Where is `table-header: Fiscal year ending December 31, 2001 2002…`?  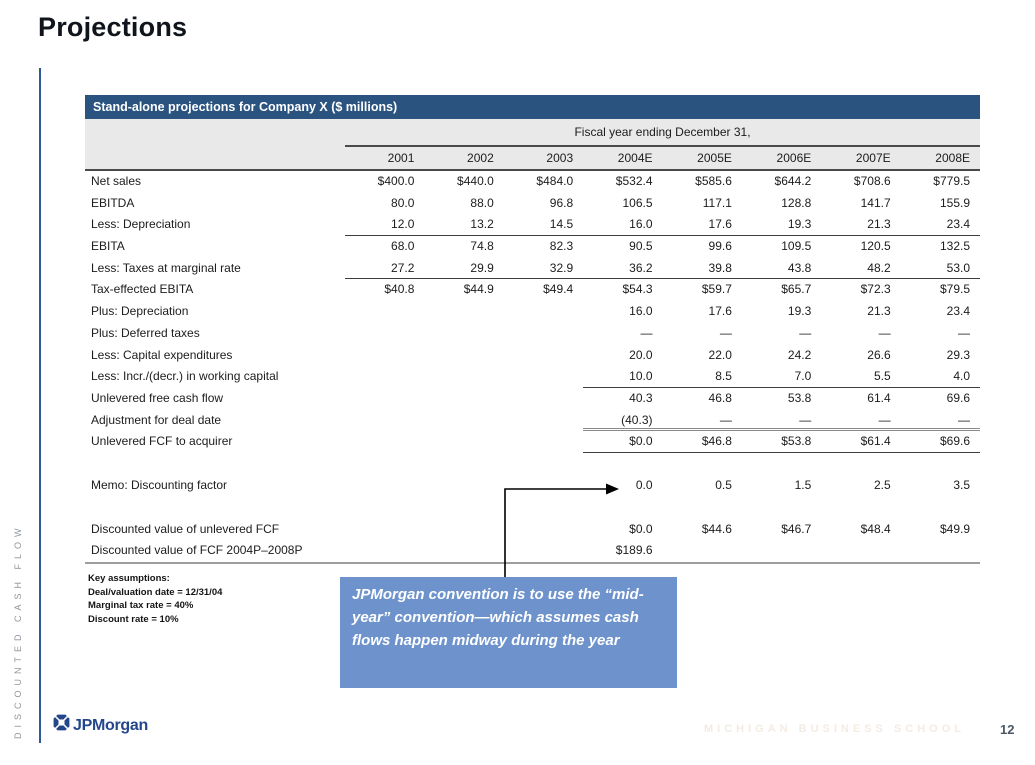 table-header: Fiscal year ending December 31, 2001 2002… is located at coordinates (532, 145).